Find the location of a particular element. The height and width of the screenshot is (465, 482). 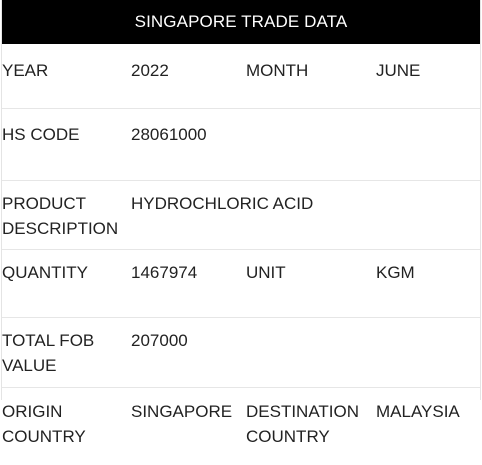

value-product-description: HYDROCHLORIC ACID is located at coordinates (305, 215).